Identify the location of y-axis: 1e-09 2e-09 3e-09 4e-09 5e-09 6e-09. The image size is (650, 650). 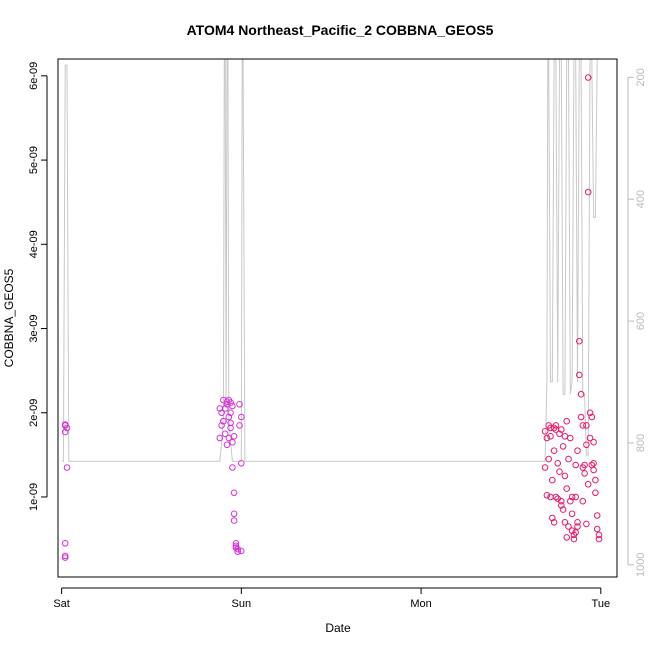
(38, 286).